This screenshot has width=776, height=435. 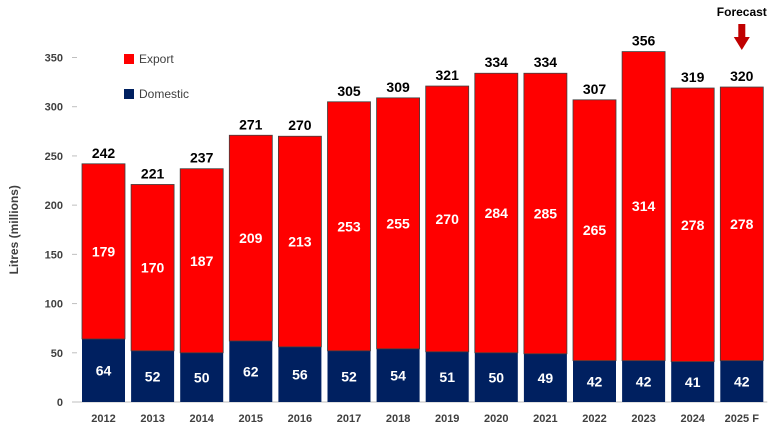 I want to click on x-tick-label: 2015, so click(x=251, y=419).